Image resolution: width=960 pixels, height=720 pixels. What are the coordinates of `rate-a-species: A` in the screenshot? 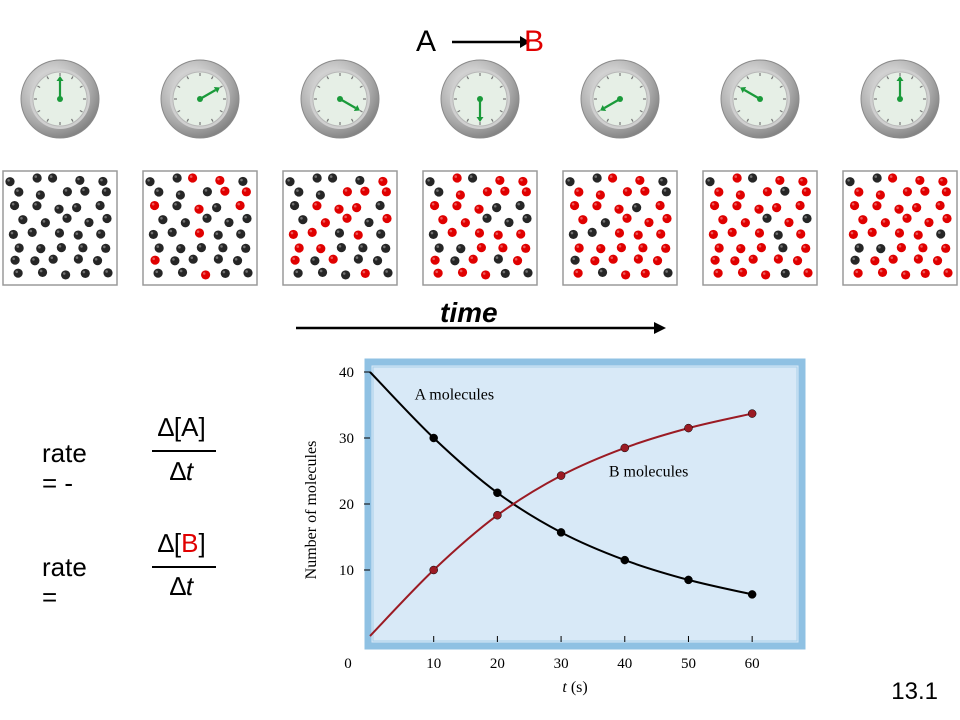 It's located at (190, 427).